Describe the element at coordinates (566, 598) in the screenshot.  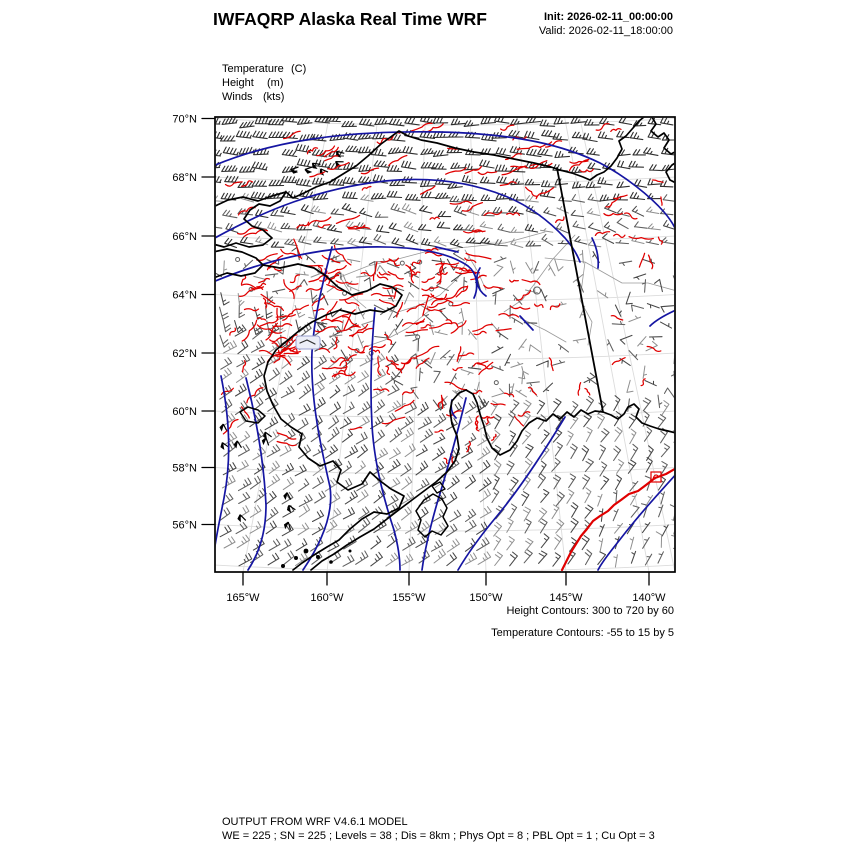
I see `lon-tick-label: 145°W` at that location.